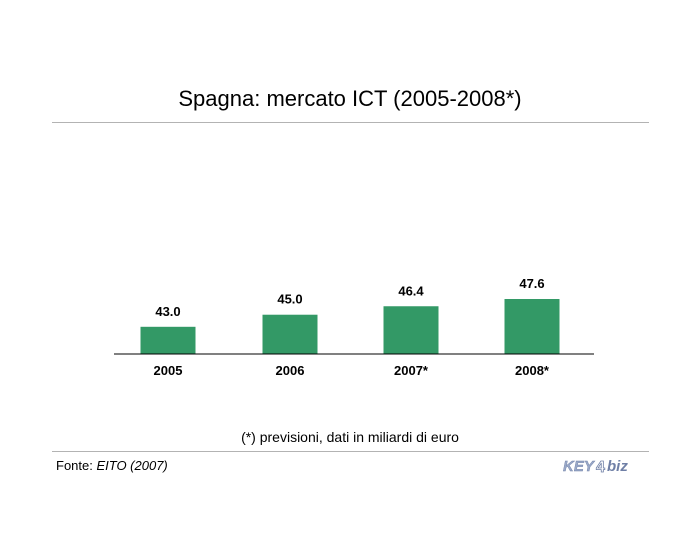 This screenshot has width=700, height=550. Describe the element at coordinates (579, 466) in the screenshot. I see `svg-text: KEY` at that location.